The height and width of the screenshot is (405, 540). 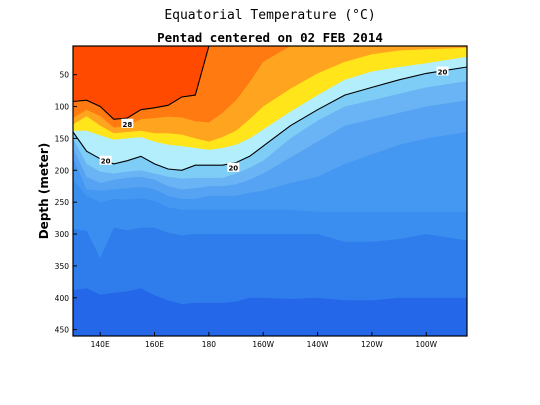 What do you see at coordinates (100, 344) in the screenshot?
I see `x-tick-label: 140E` at bounding box center [100, 344].